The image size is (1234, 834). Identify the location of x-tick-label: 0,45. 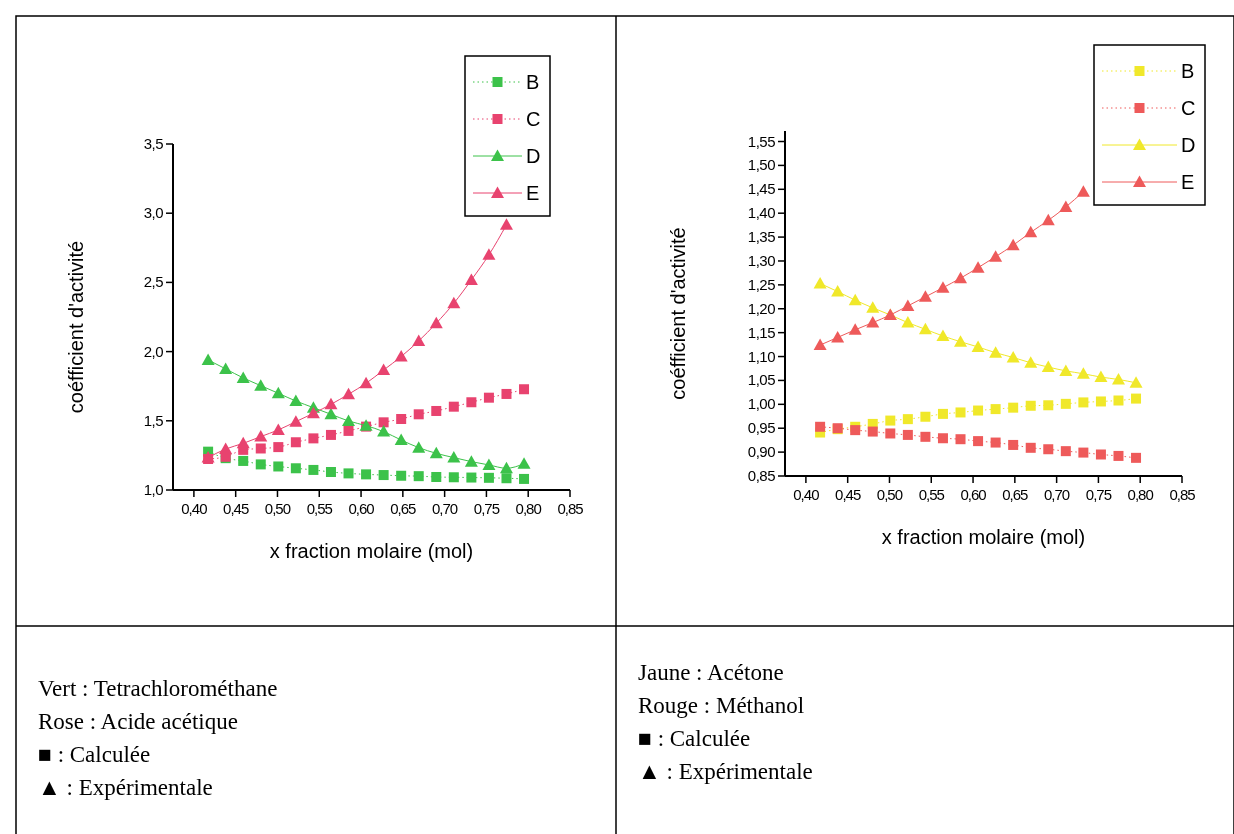
(236, 508).